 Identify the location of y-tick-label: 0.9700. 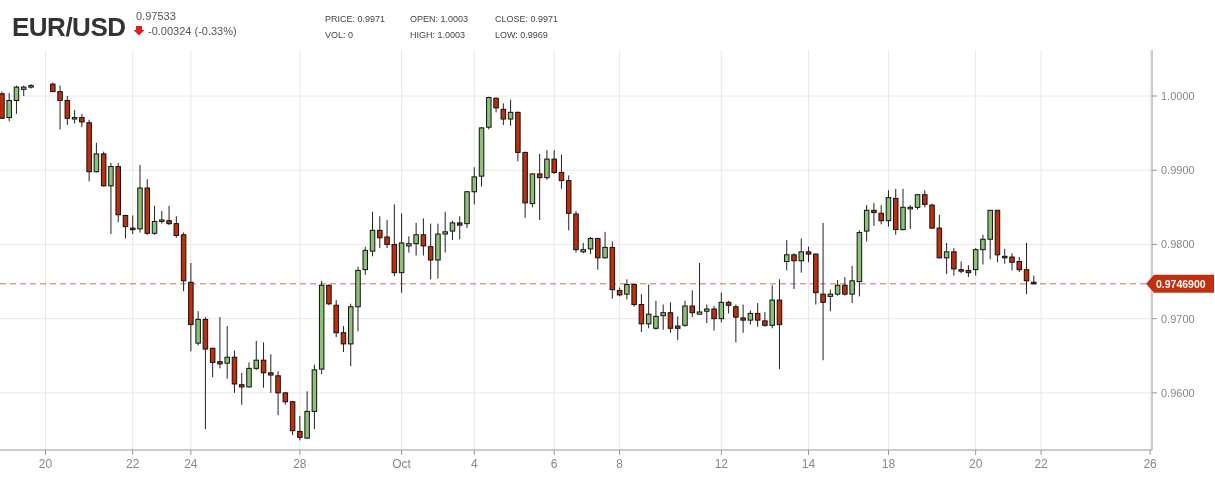
(1178, 318).